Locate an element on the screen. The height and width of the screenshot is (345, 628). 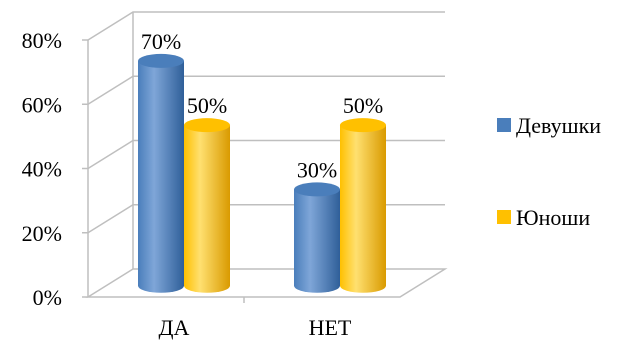
legend-label-boys: Юноши is located at coordinates (553, 217).